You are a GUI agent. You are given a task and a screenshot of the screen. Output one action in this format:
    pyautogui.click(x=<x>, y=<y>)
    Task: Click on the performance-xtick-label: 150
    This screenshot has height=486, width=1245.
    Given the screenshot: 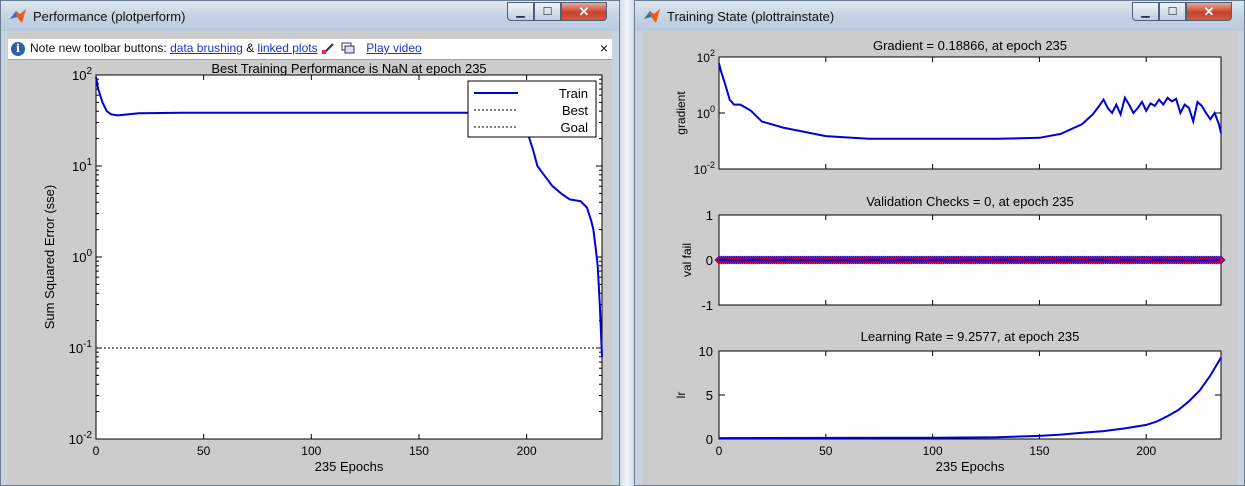 What is the action you would take?
    pyautogui.click(x=419, y=451)
    